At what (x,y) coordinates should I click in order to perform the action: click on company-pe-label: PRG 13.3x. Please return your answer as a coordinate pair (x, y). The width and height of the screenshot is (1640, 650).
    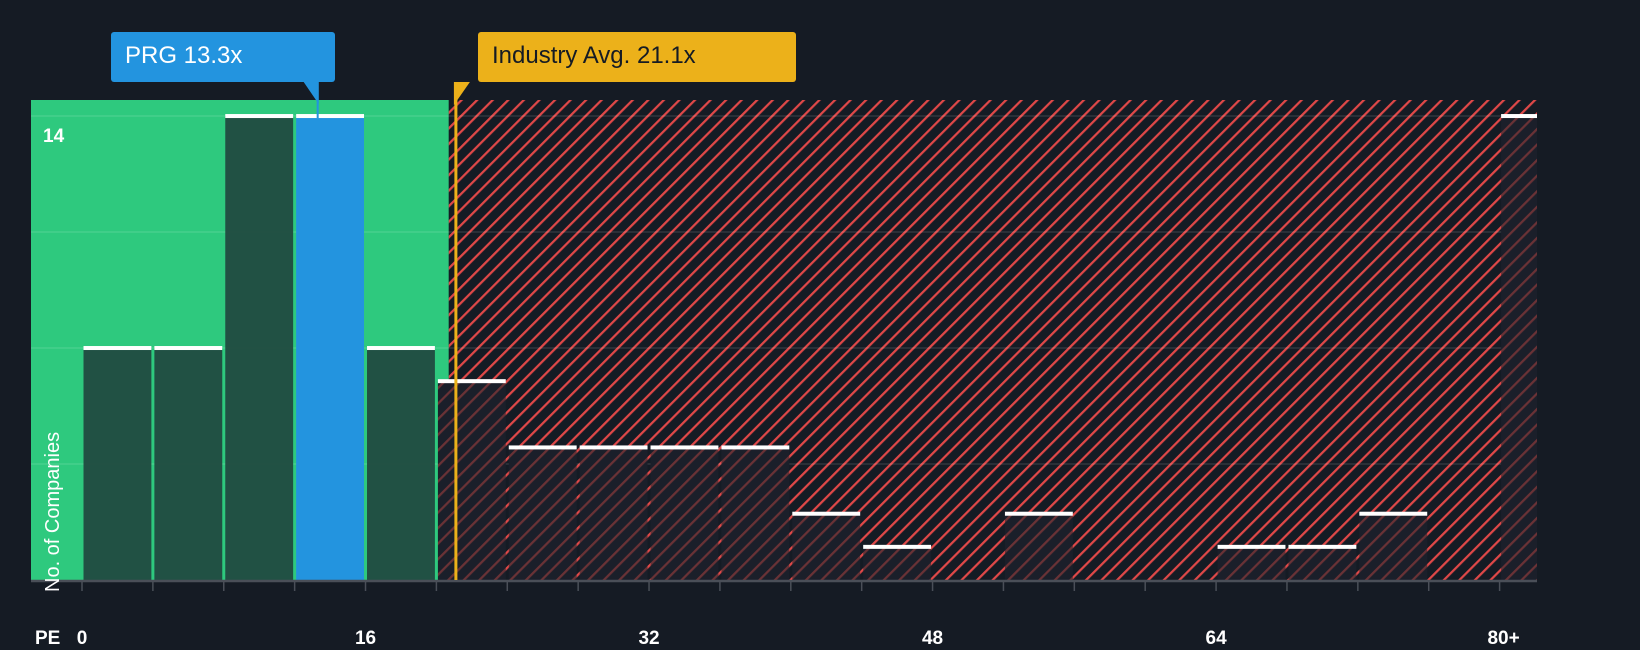
    Looking at the image, I should click on (223, 57).